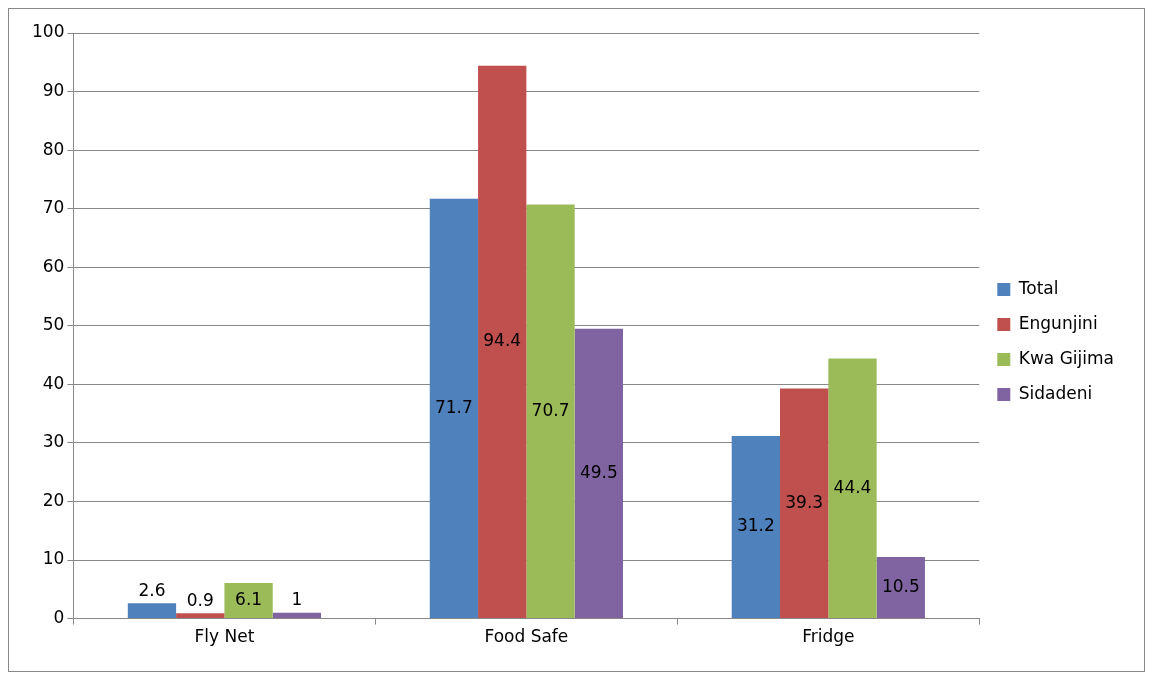 This screenshot has height=680, width=1153. I want to click on data-label: 71.7, so click(453, 406).